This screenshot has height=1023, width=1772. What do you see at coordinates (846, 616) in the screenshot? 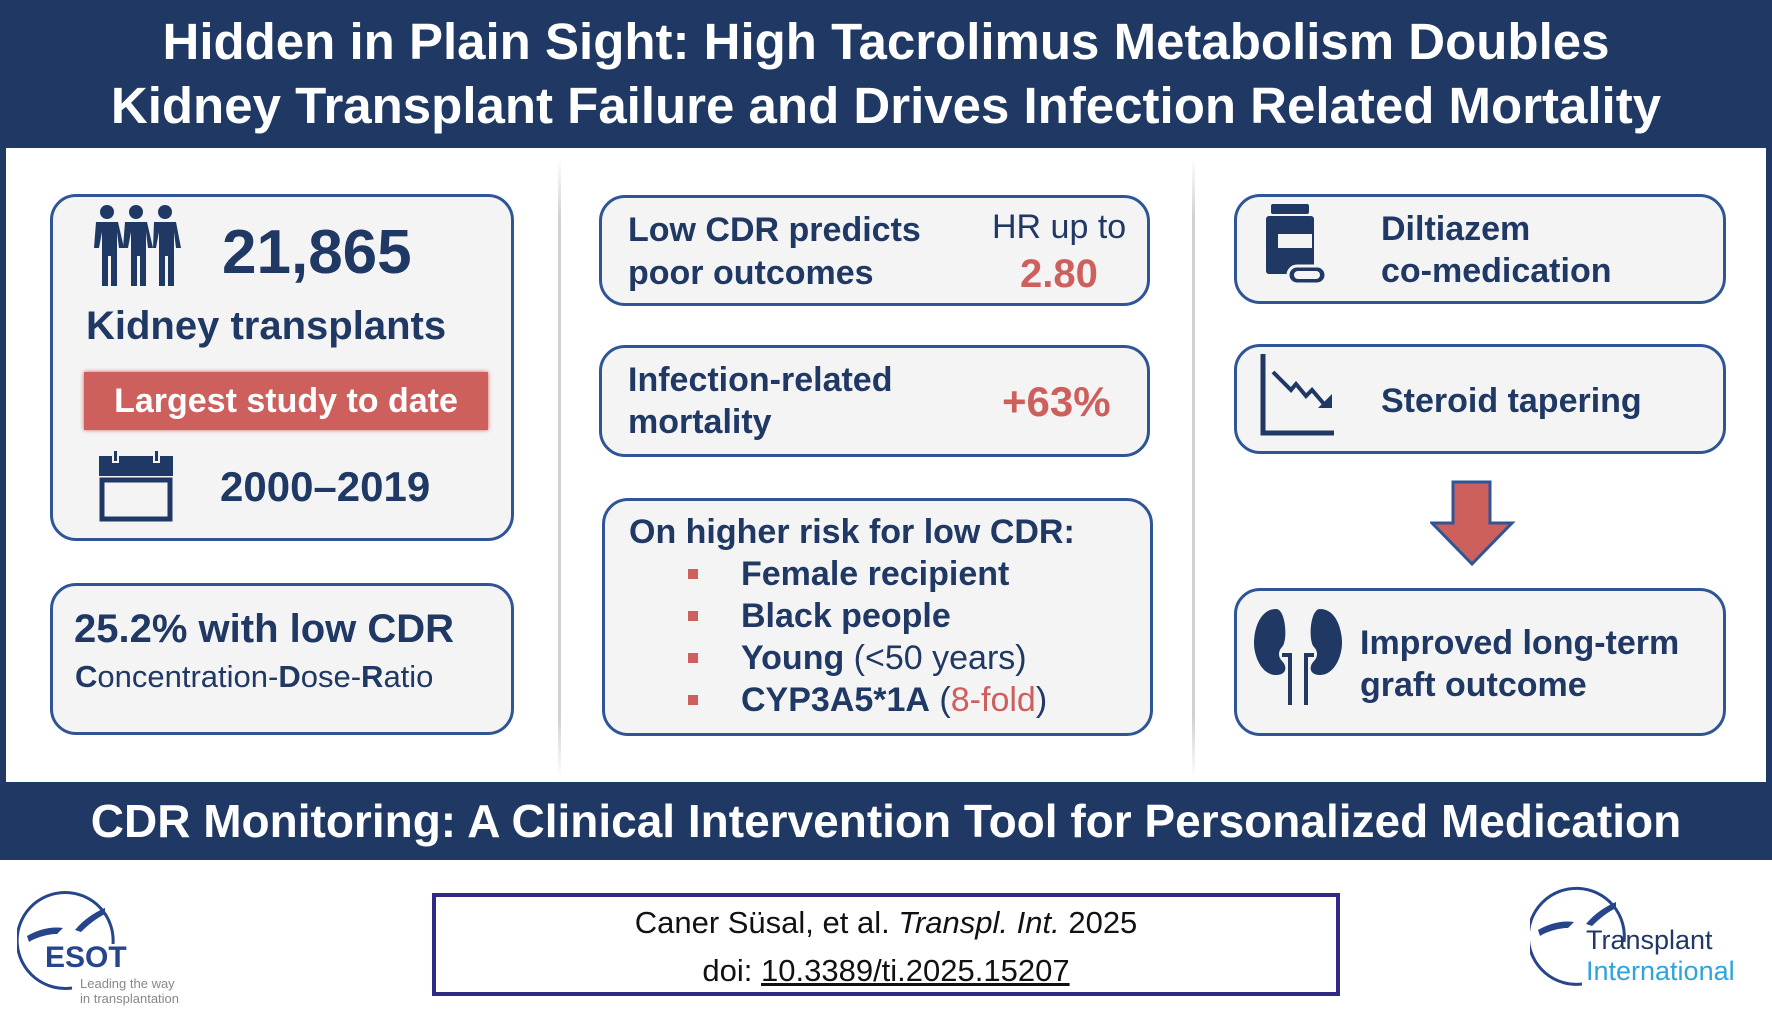
I see `risk-black: Black people` at bounding box center [846, 616].